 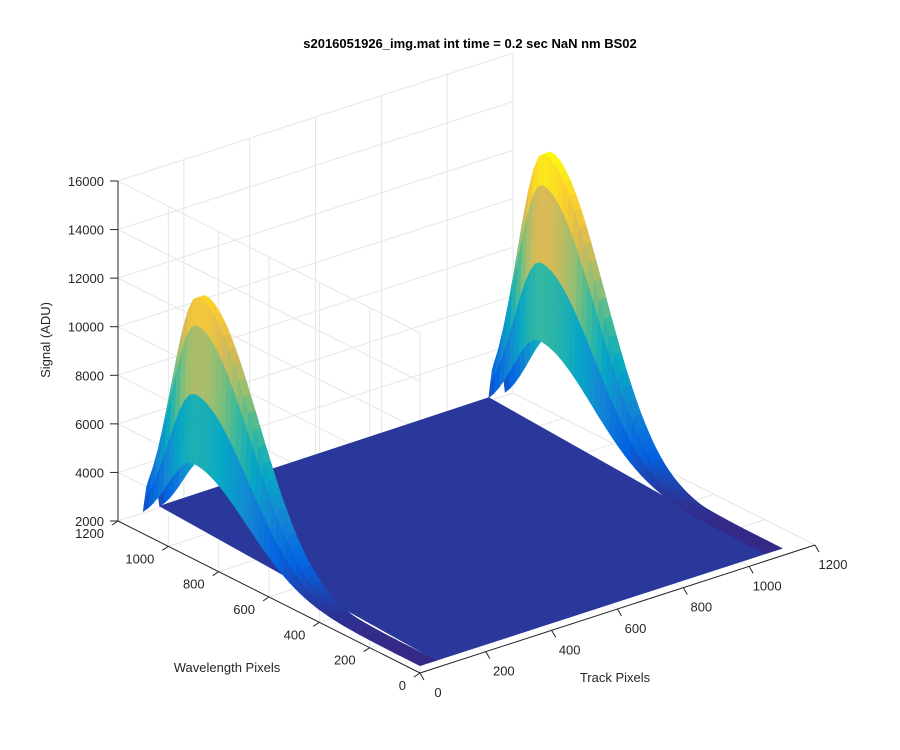 What do you see at coordinates (45, 340) in the screenshot?
I see `z-axis-label: Signal (ADU)` at bounding box center [45, 340].